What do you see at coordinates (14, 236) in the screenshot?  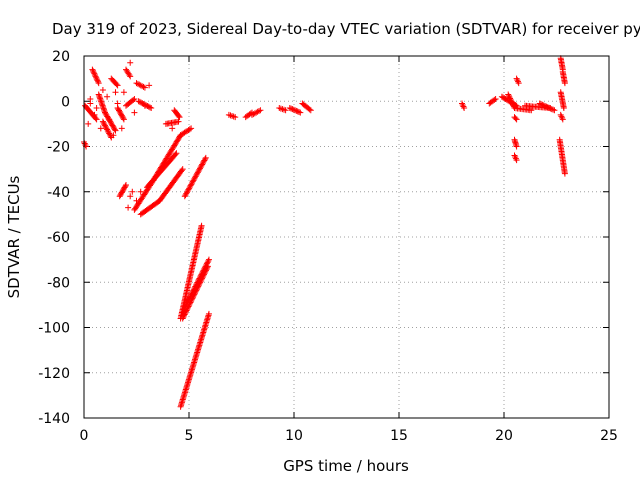 I see `y-axis-label: SDTVAR / TECUs` at bounding box center [14, 236].